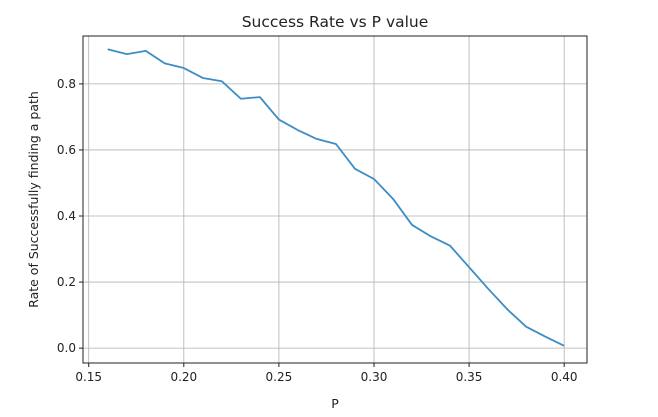  What do you see at coordinates (374, 377) in the screenshot?
I see `x-tick-label: 0.30` at bounding box center [374, 377].